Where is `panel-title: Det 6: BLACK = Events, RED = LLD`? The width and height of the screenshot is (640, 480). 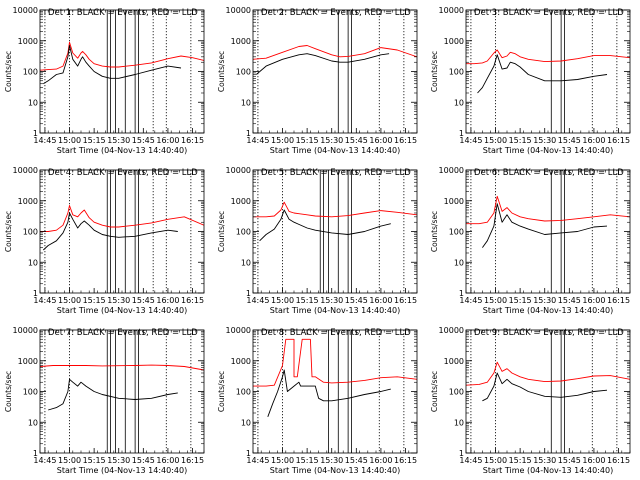
panel-title: Det 6: BLACK = Events, RED = LLD is located at coordinates (549, 173).